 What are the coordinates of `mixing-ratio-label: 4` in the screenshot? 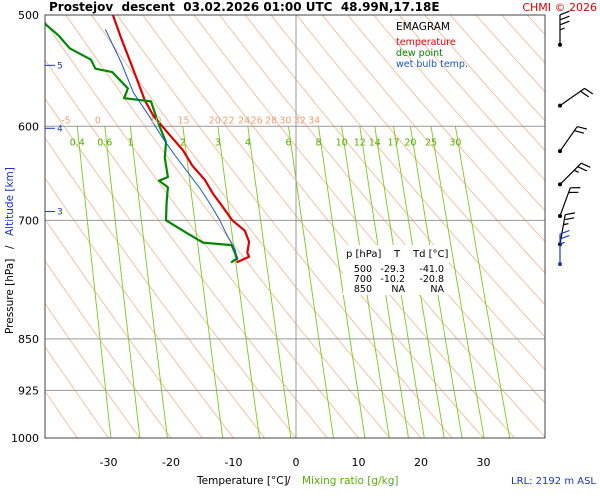 It's located at (248, 142).